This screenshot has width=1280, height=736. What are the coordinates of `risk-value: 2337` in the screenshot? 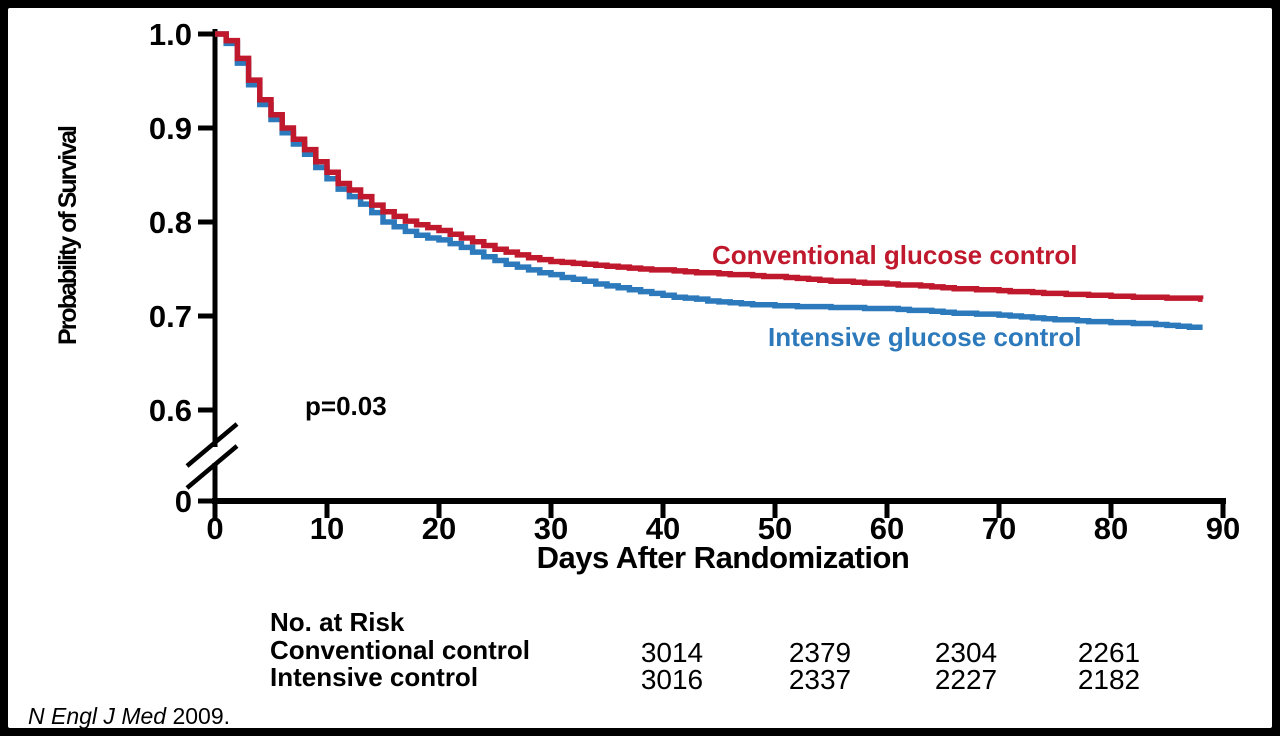 It's located at (820, 679).